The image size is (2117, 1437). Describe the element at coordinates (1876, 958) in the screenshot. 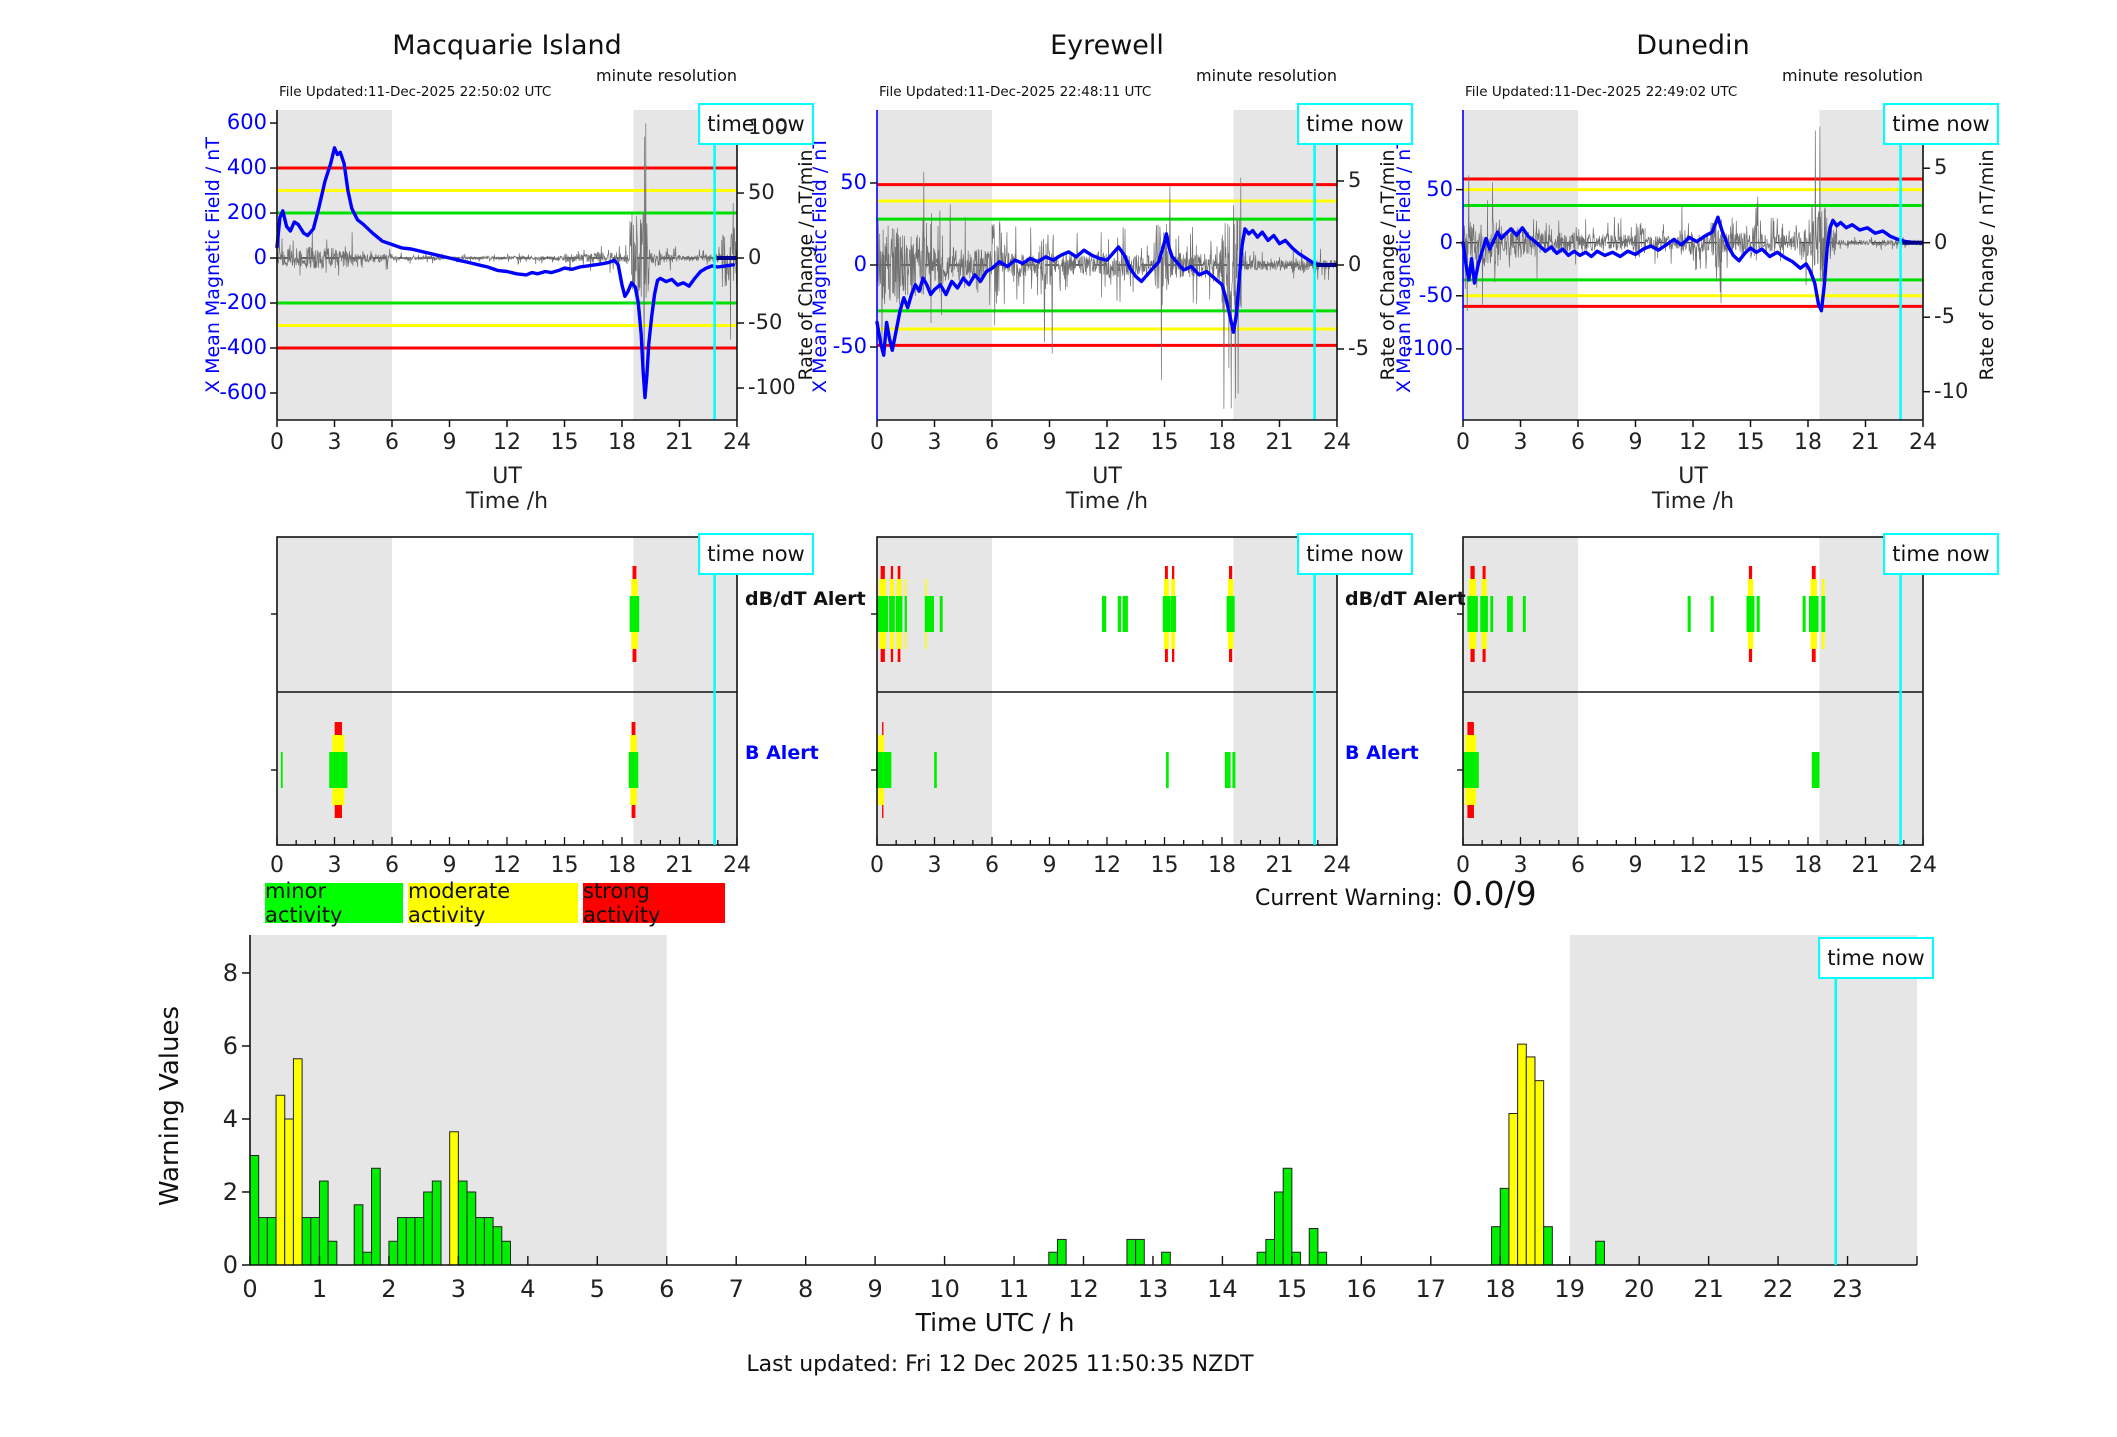

I see `time-now-box-bottom: time now` at that location.